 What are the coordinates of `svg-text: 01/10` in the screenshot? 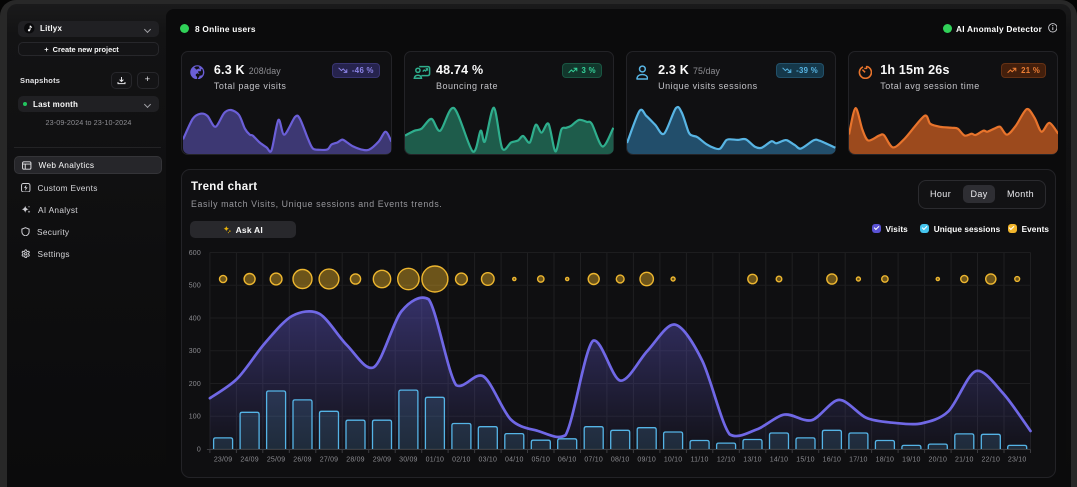 It's located at (435, 460).